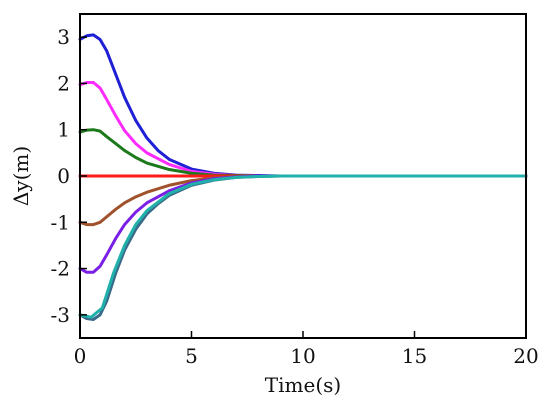  What do you see at coordinates (63, 176) in the screenshot?
I see `y-tick-label: 0` at bounding box center [63, 176].